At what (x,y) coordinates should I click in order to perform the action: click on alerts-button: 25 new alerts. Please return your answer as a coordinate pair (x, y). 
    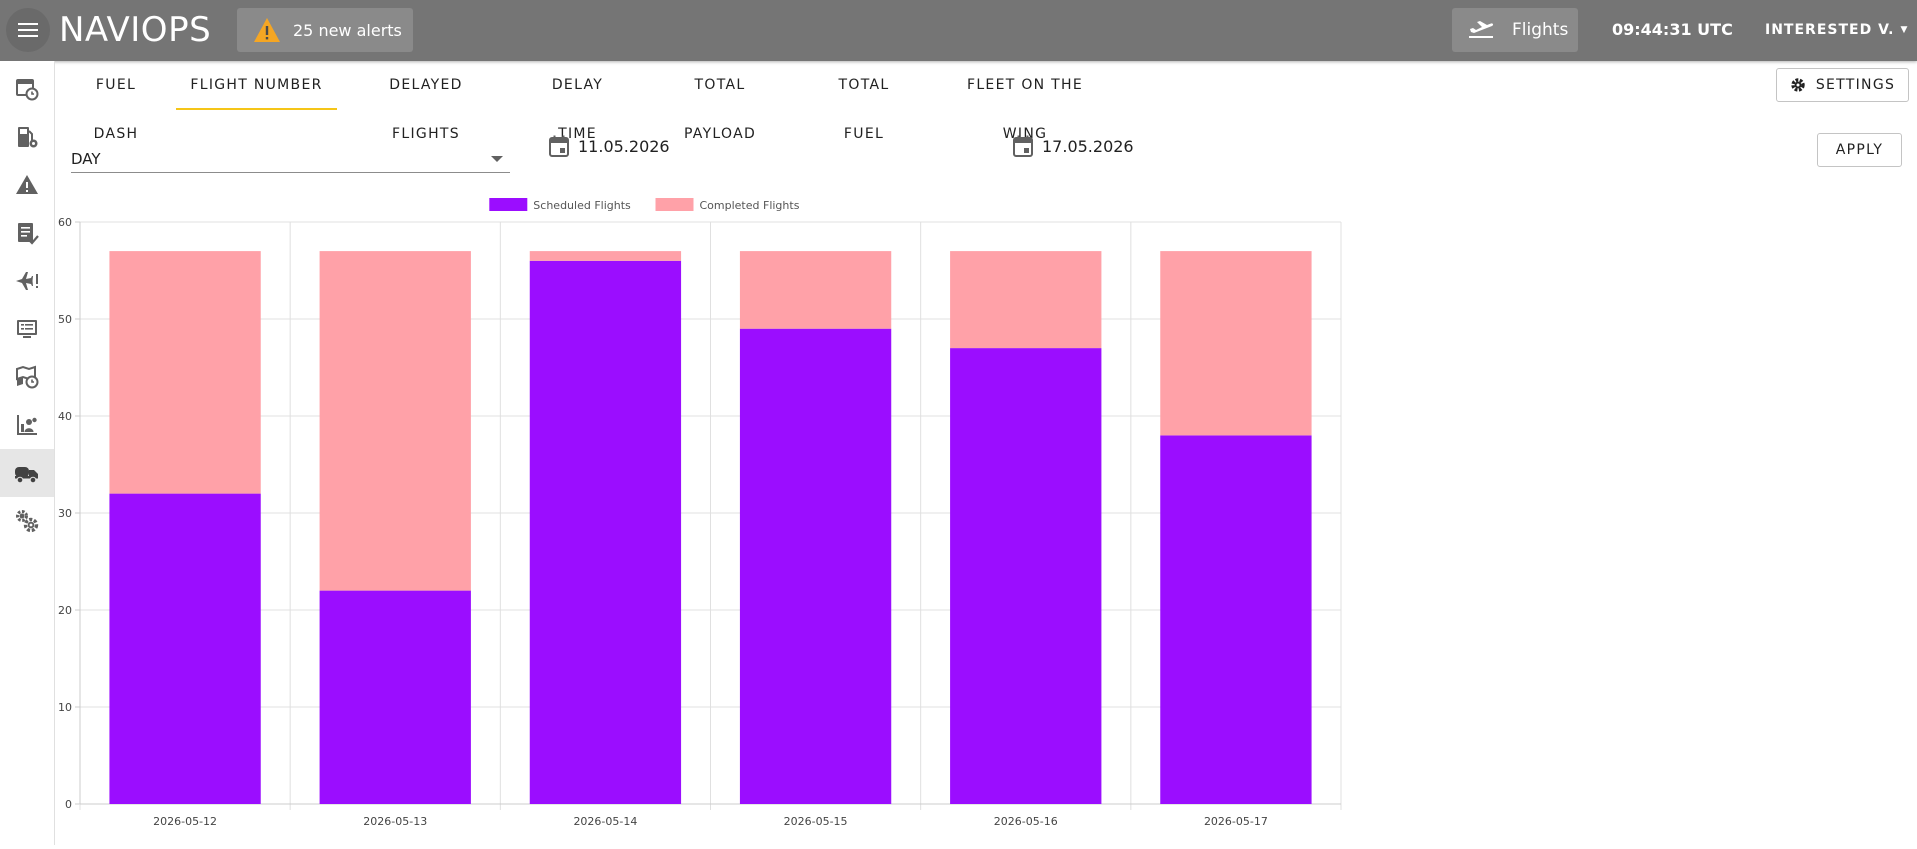
    Looking at the image, I should click on (325, 30).